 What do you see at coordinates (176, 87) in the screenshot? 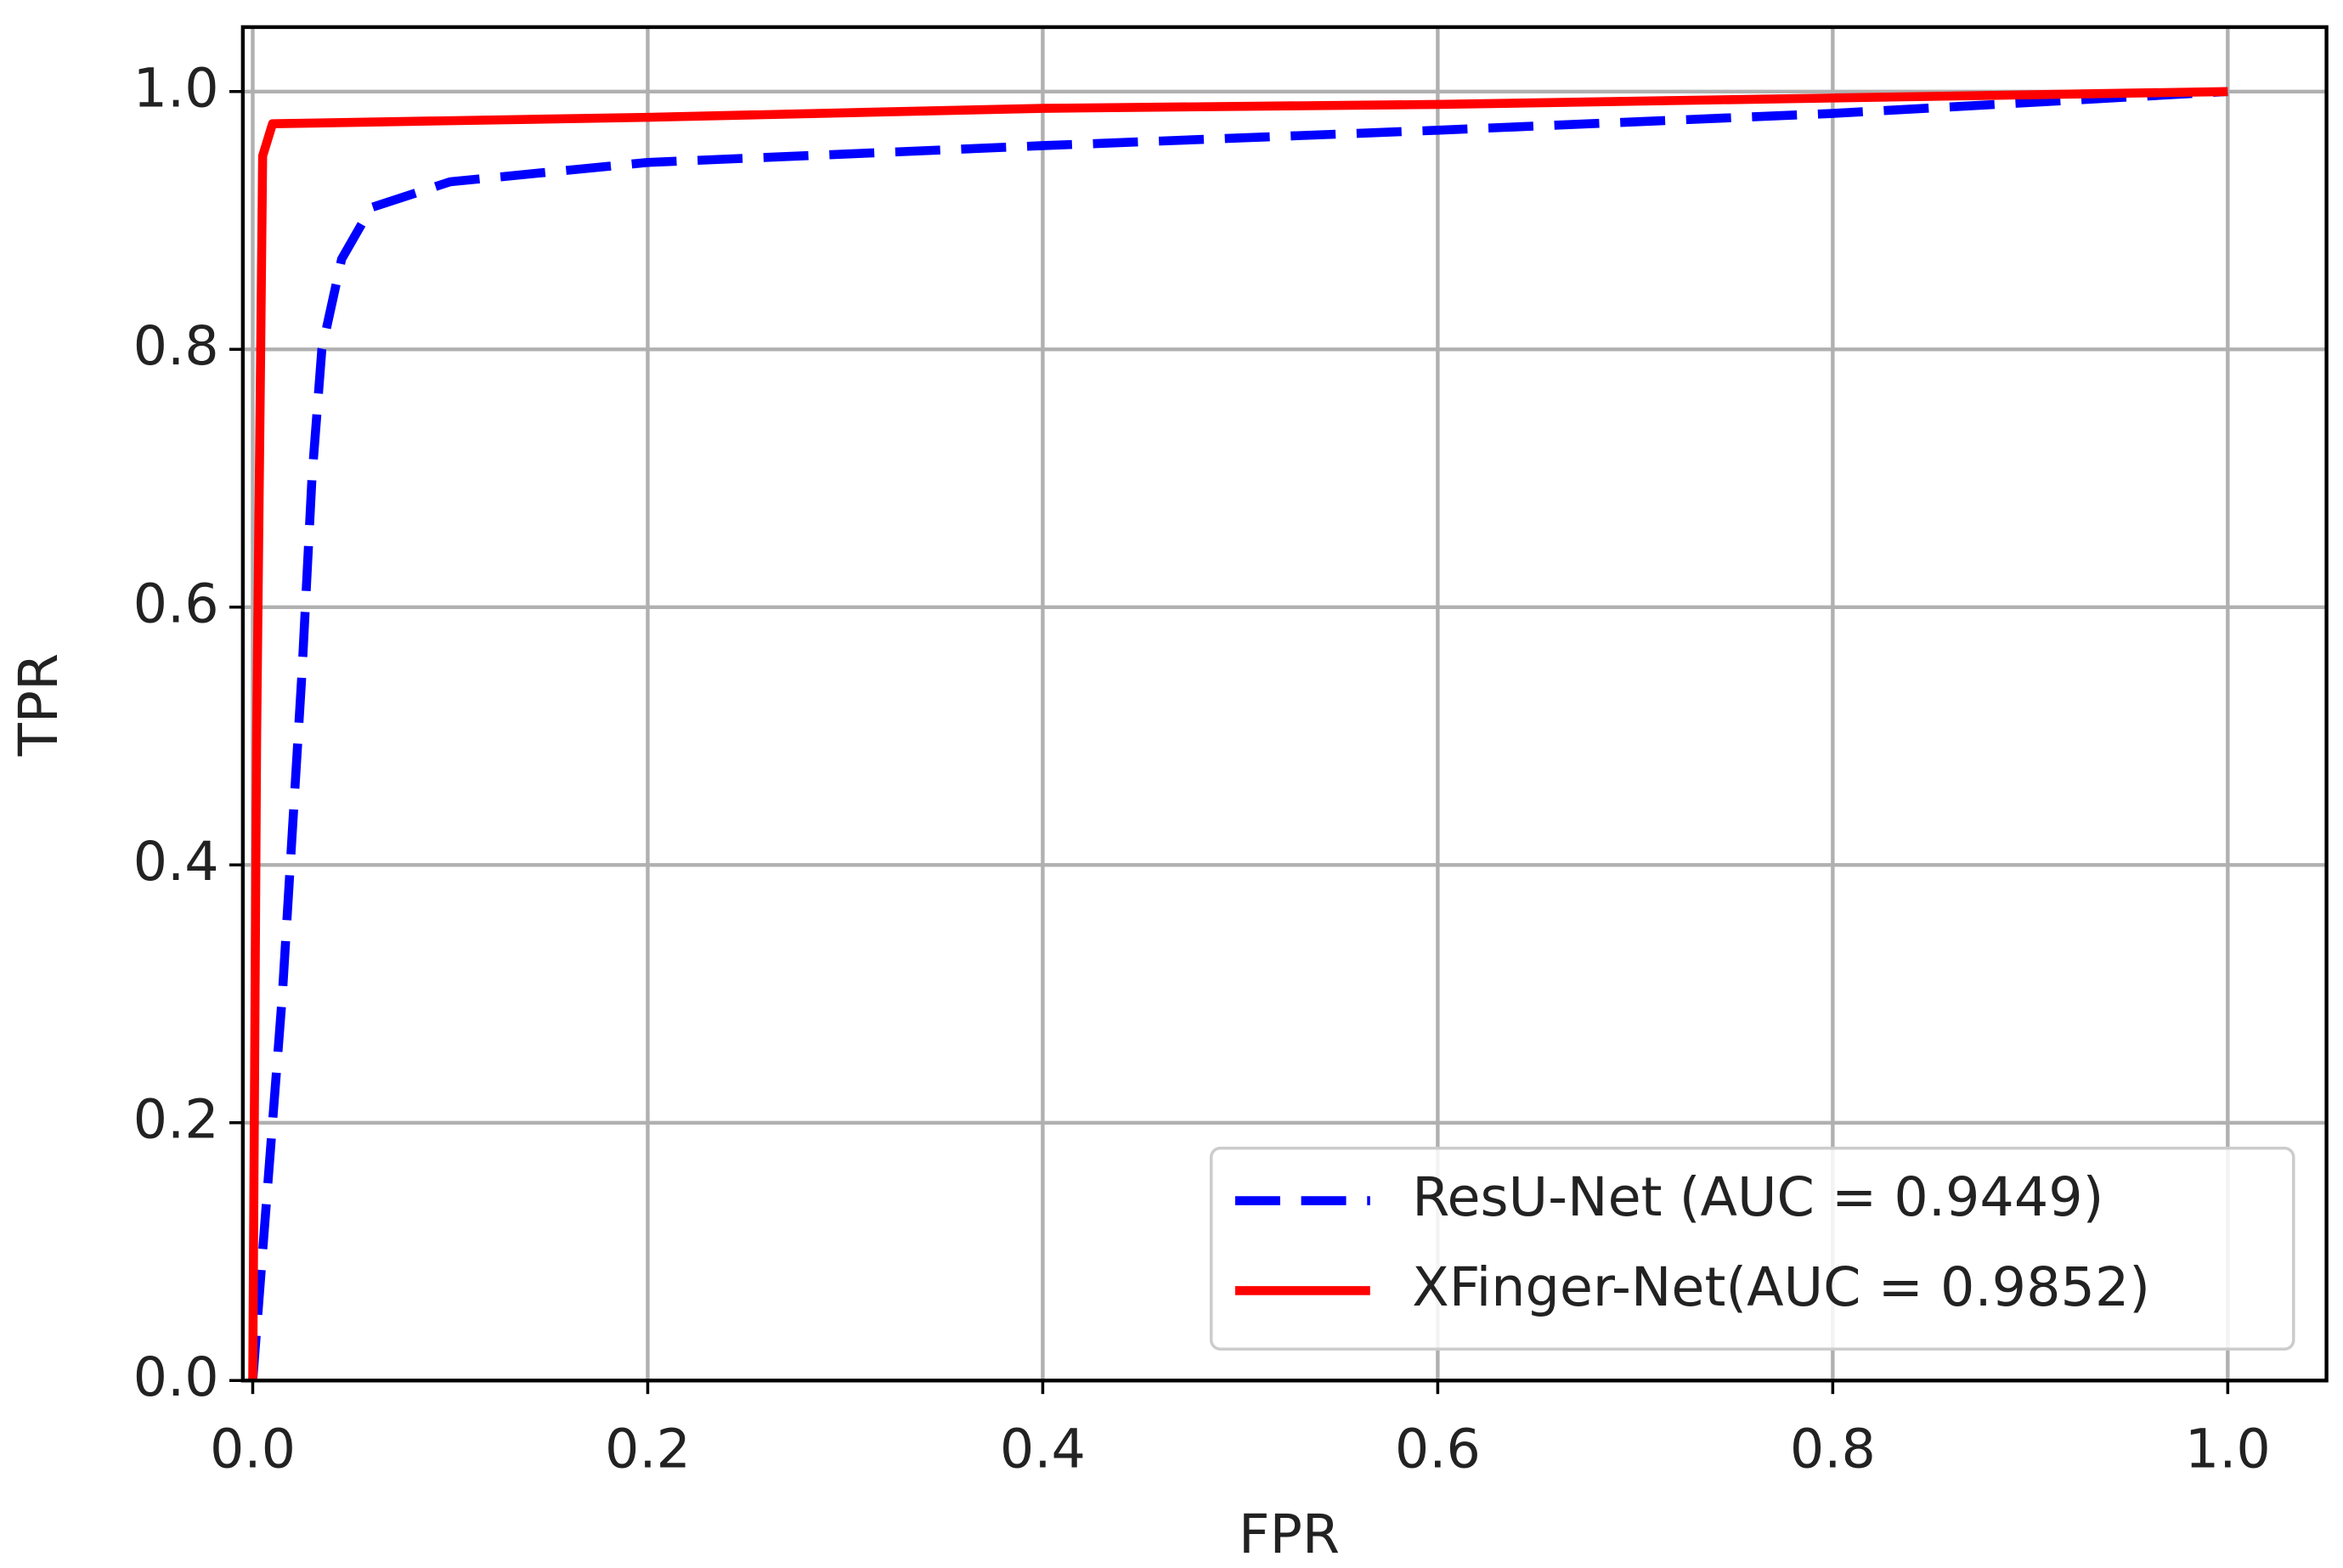
I see `y-tick-label: 1.0` at bounding box center [176, 87].